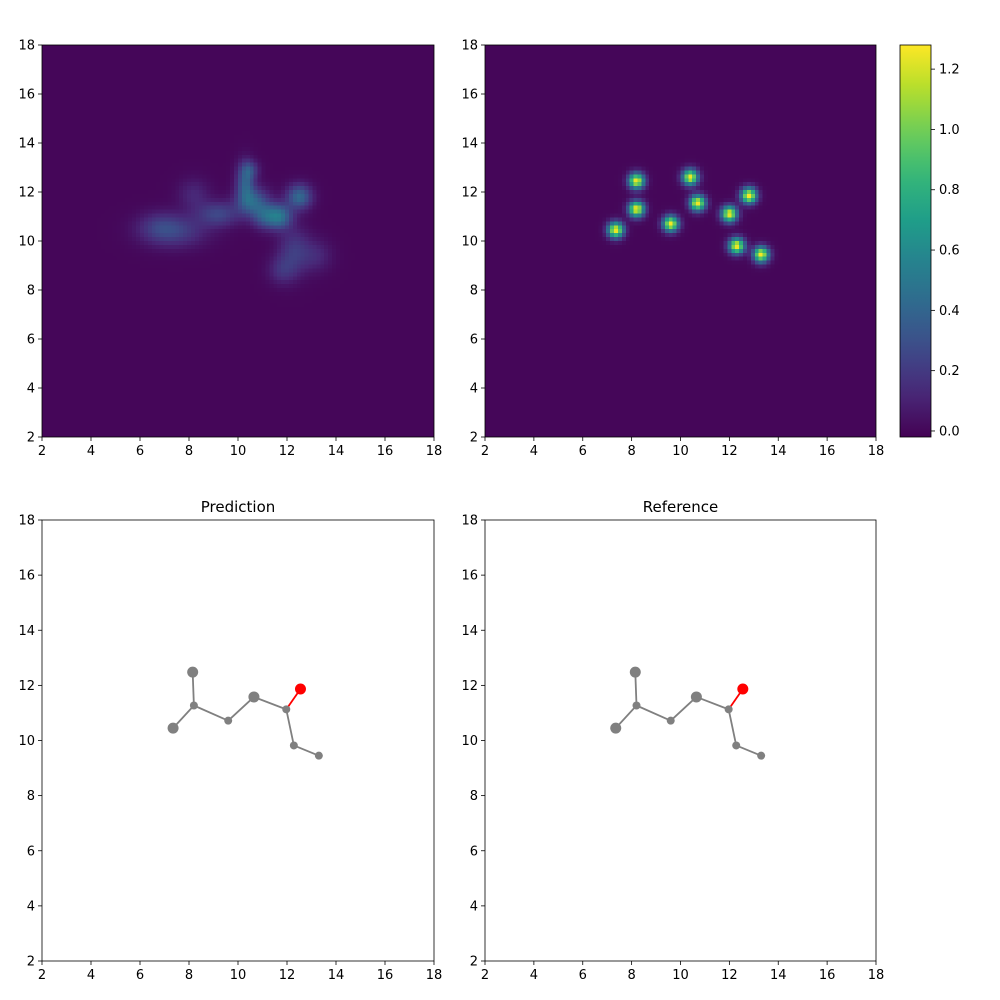 The height and width of the screenshot is (1000, 1000). I want to click on reference-density-x-tick-label: 4, so click(534, 451).